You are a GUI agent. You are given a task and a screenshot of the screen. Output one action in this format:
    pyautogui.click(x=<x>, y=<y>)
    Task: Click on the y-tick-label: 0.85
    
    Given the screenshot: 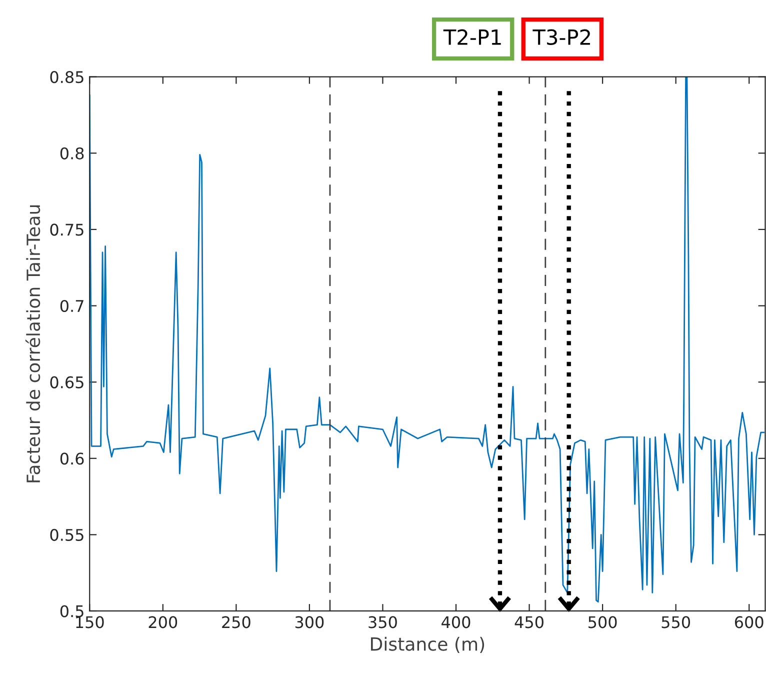 What is the action you would take?
    pyautogui.click(x=67, y=77)
    